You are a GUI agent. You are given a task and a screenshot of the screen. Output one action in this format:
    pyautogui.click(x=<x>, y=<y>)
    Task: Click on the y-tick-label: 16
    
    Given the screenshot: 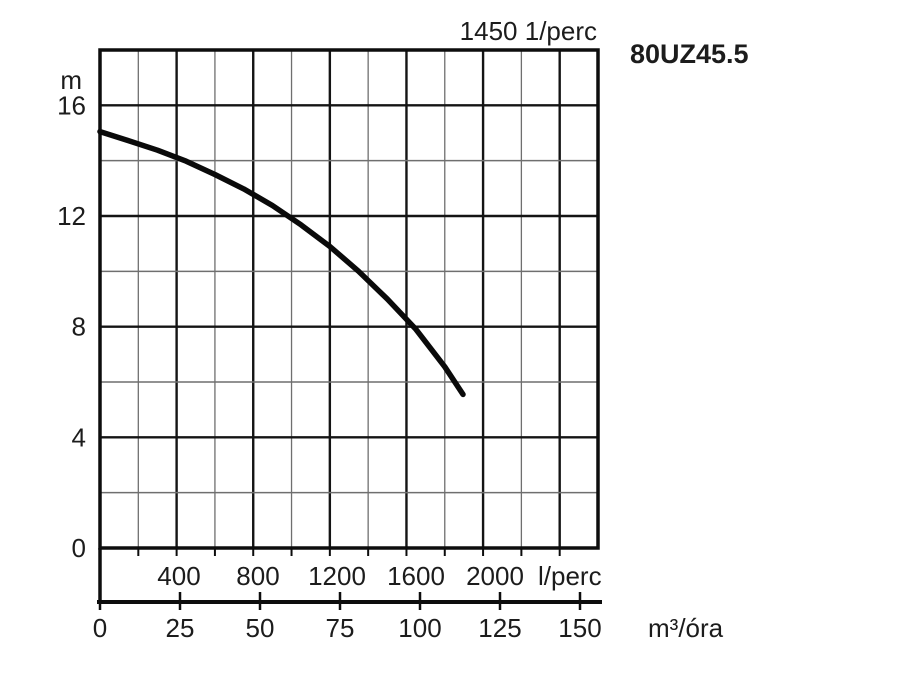 What is the action you would take?
    pyautogui.click(x=71, y=105)
    